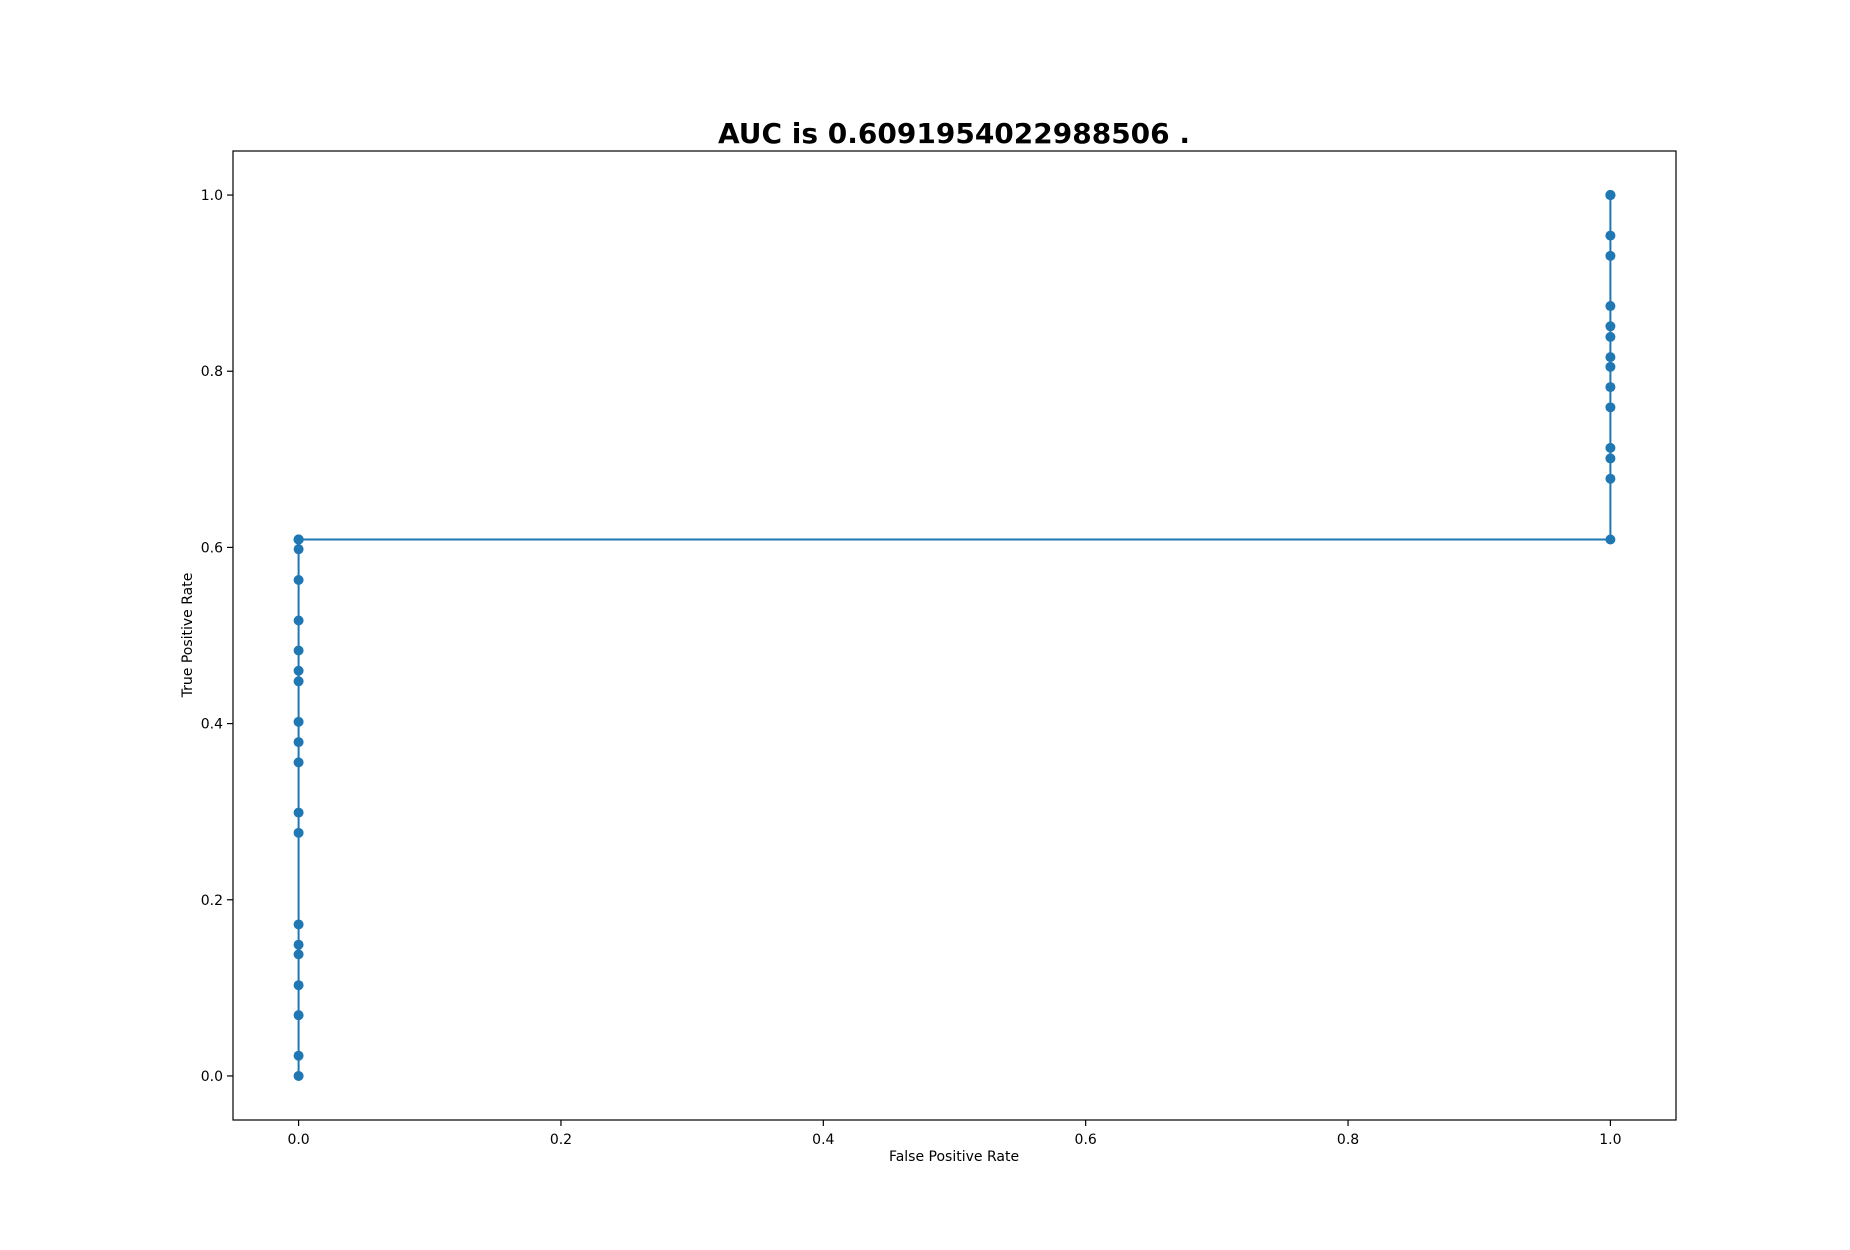  Describe the element at coordinates (212, 1077) in the screenshot. I see `y-tick-label: 0.0` at that location.